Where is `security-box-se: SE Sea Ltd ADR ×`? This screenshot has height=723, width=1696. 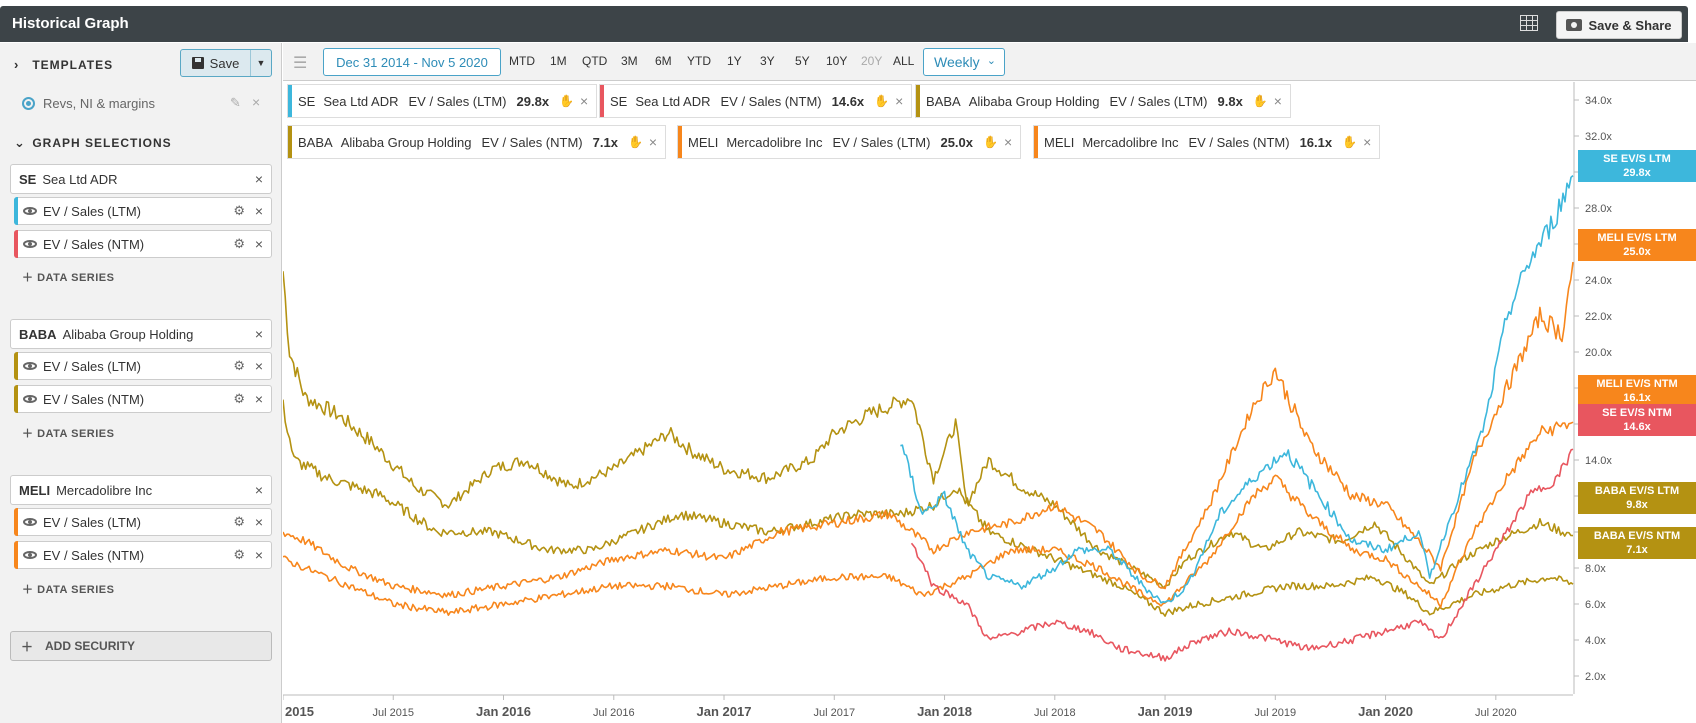 security-box-se: SE Sea Ltd ADR × is located at coordinates (141, 179).